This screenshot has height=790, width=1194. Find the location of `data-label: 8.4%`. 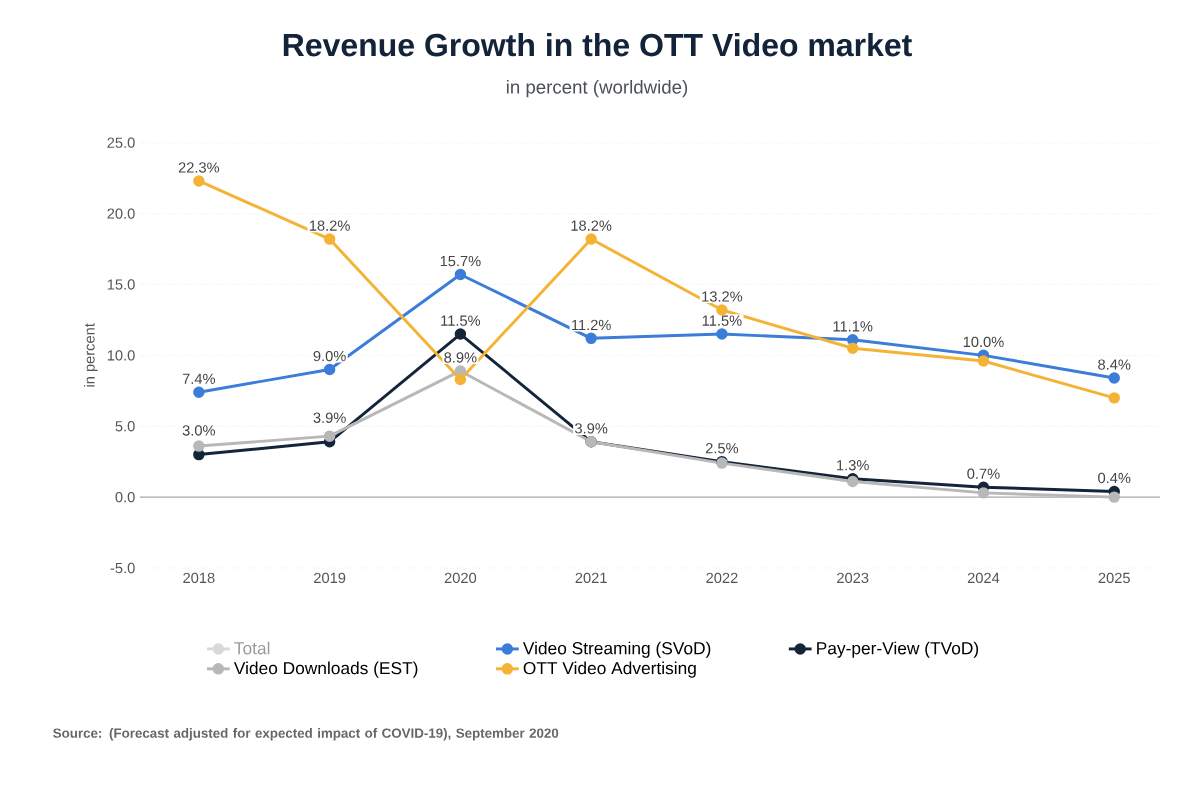

data-label: 8.4% is located at coordinates (1114, 364).